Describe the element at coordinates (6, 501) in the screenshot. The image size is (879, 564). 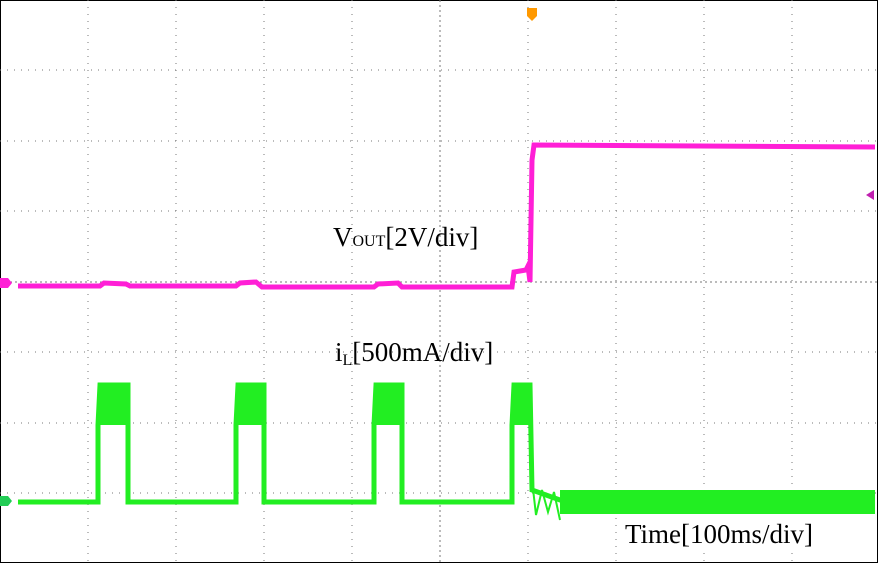
I see `ch4-marker` at that location.